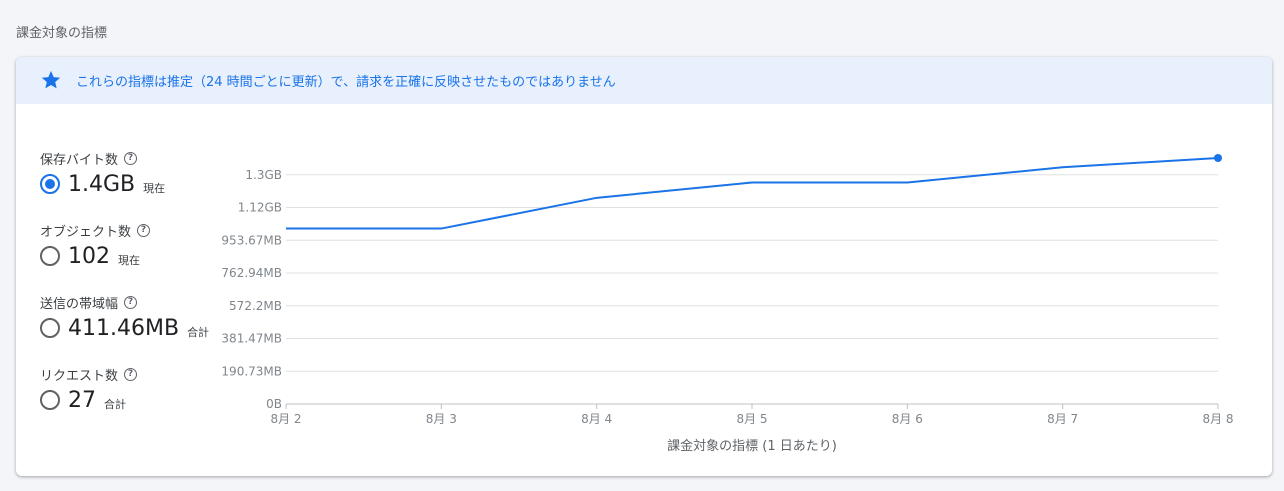 This screenshot has width=1284, height=491. What do you see at coordinates (907, 419) in the screenshot?
I see `x-tick-label: 8月 6` at bounding box center [907, 419].